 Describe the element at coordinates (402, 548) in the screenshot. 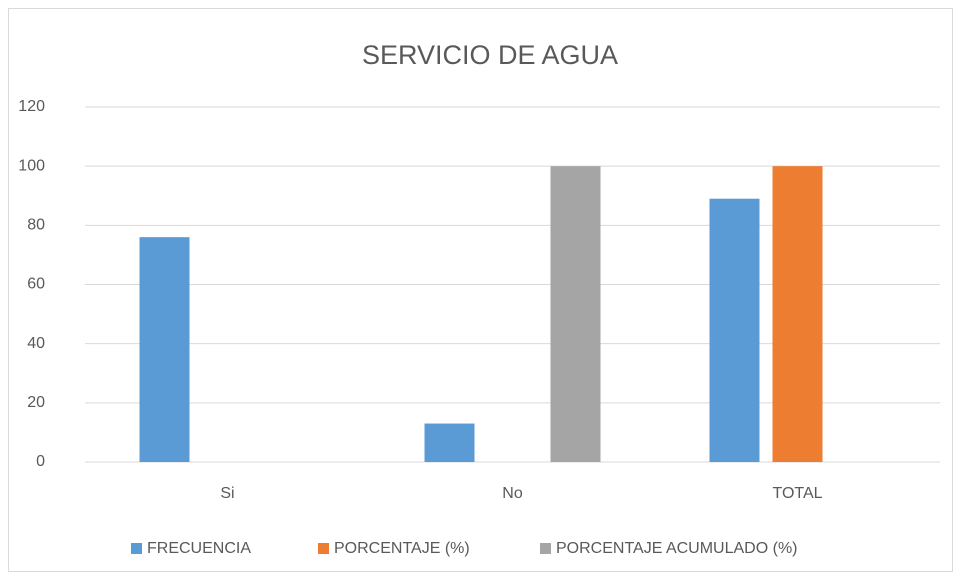

I see `legend-label: PORCENTAJE (%)` at that location.